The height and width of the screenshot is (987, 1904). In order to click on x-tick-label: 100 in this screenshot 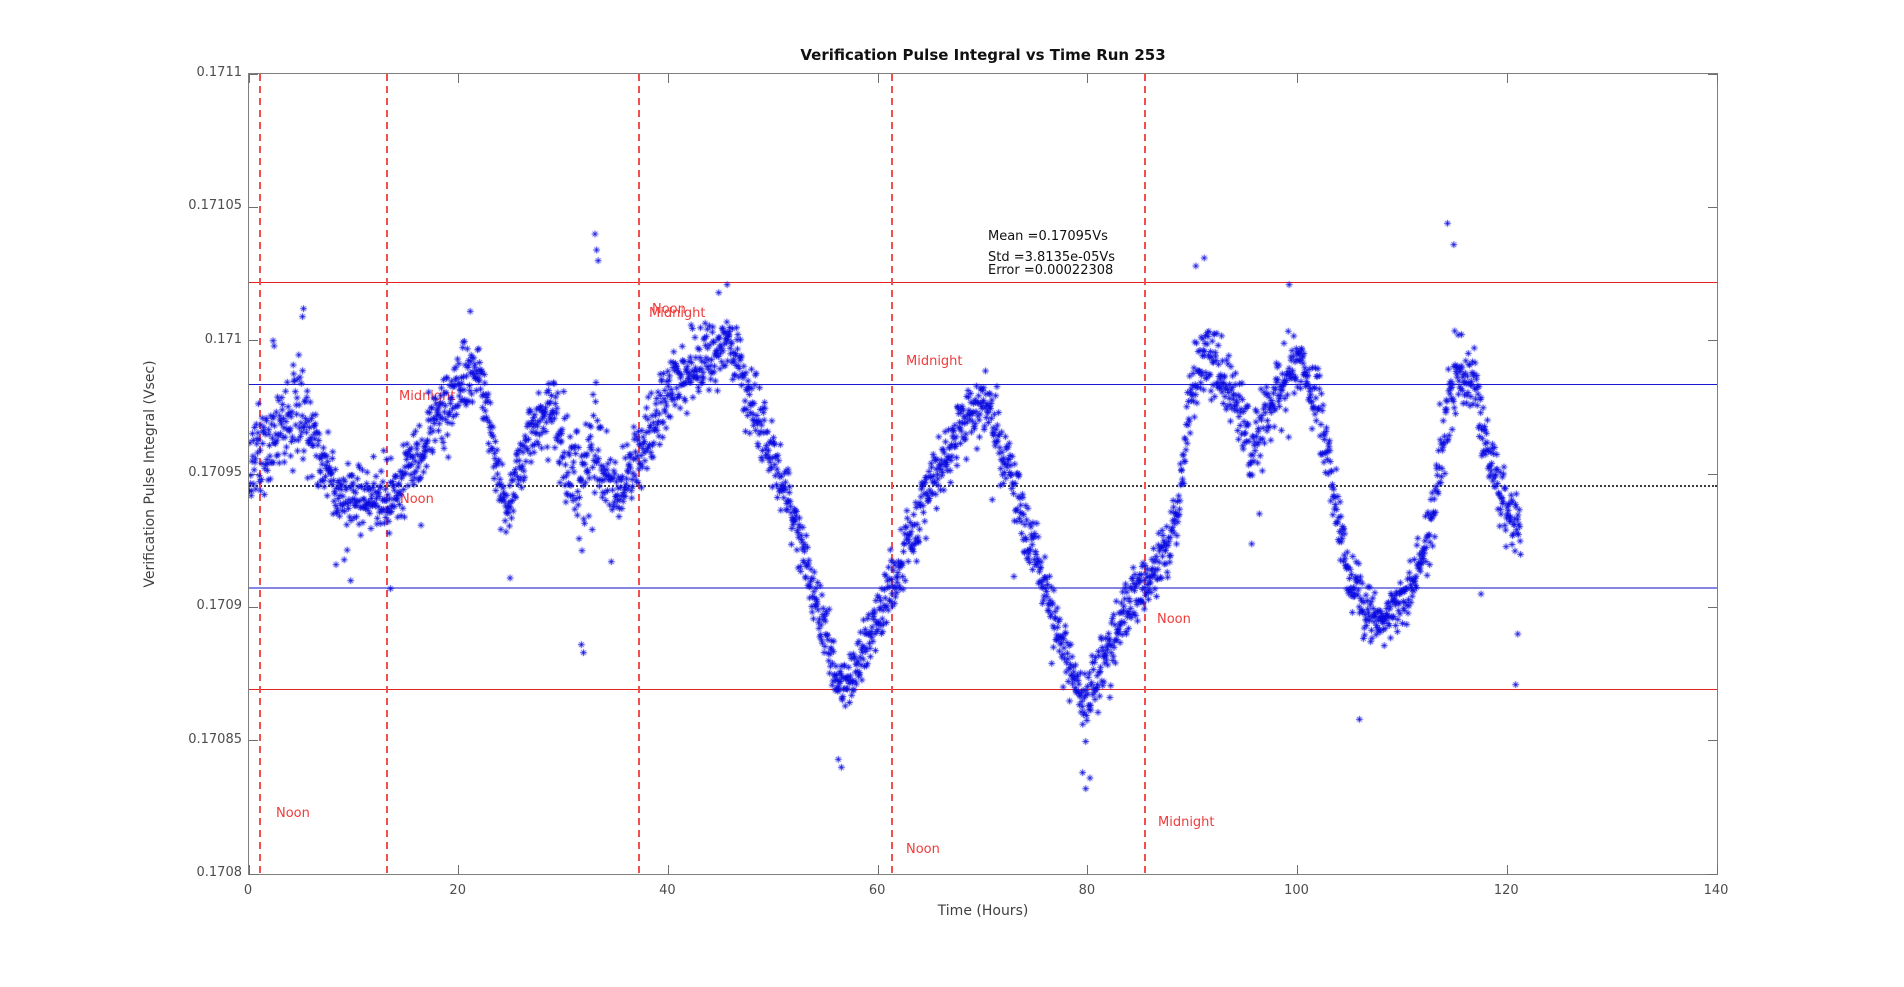, I will do `click(1296, 890)`.